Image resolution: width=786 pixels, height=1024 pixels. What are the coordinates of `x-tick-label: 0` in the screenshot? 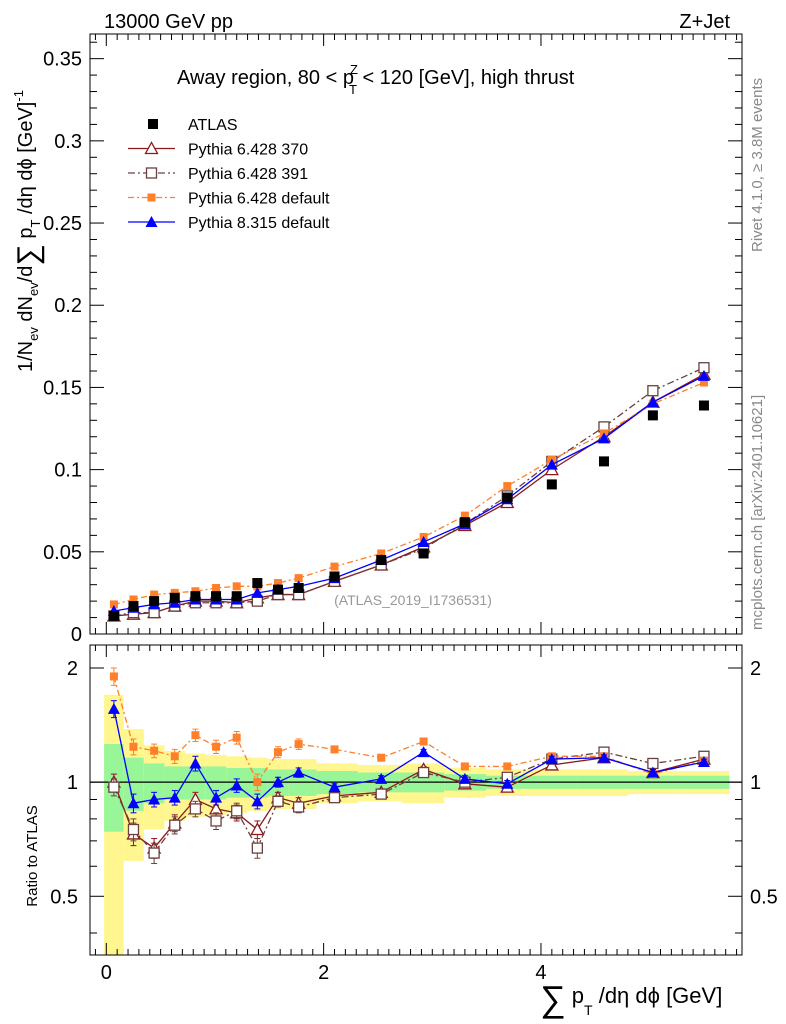 It's located at (106, 973).